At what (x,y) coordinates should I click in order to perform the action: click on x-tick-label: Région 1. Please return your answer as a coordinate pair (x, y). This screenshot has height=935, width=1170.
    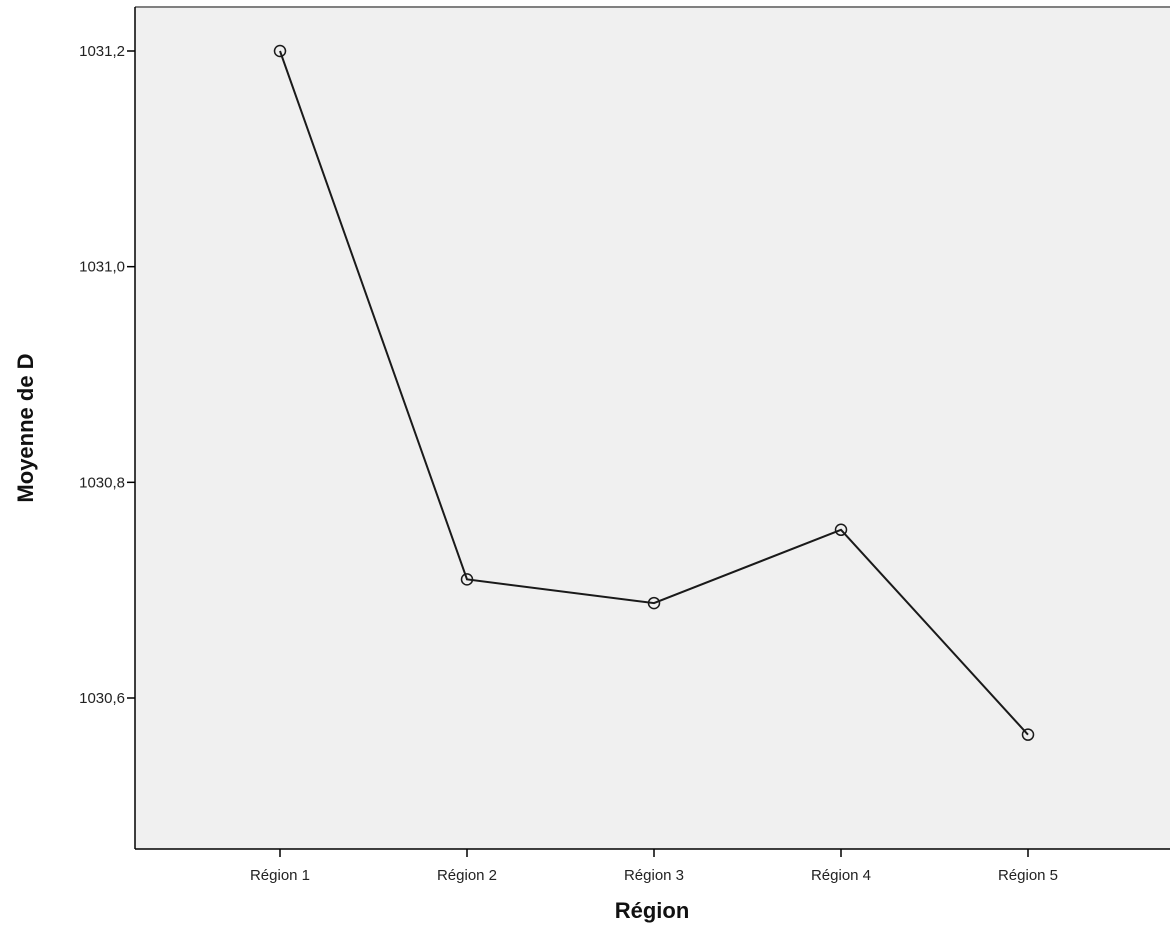
    Looking at the image, I should click on (280, 875).